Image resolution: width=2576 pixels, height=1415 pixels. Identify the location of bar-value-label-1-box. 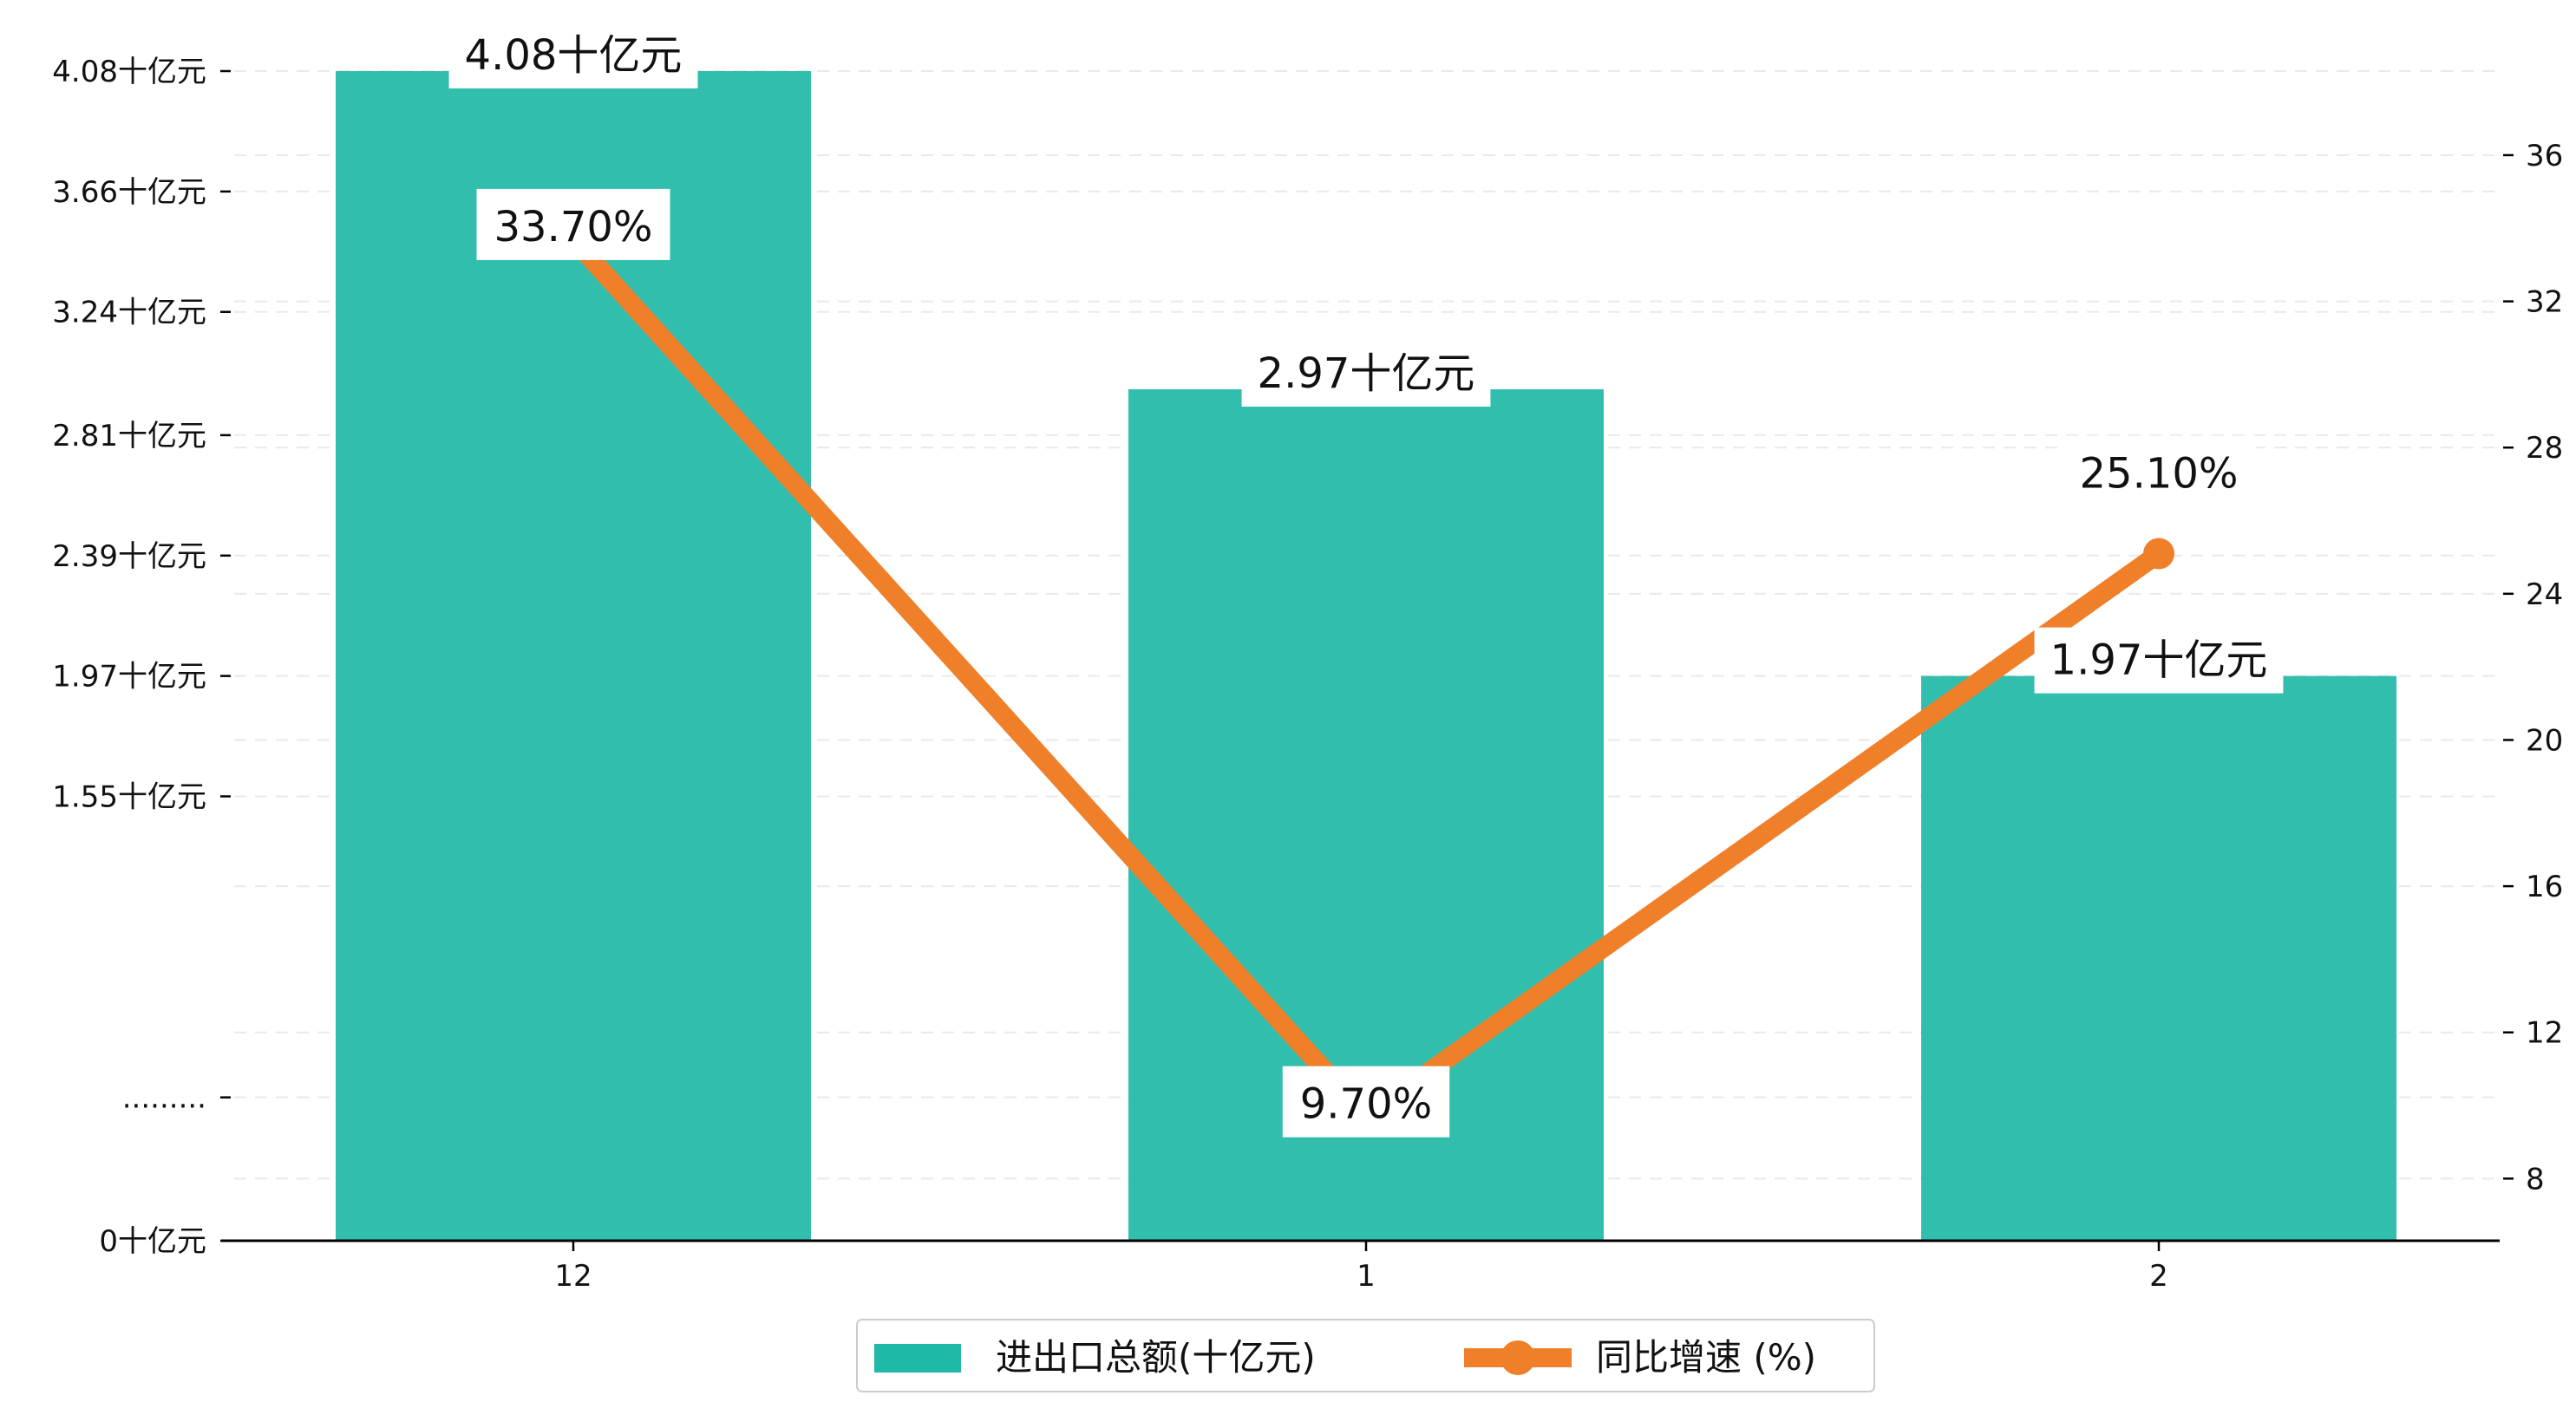
(1366, 374).